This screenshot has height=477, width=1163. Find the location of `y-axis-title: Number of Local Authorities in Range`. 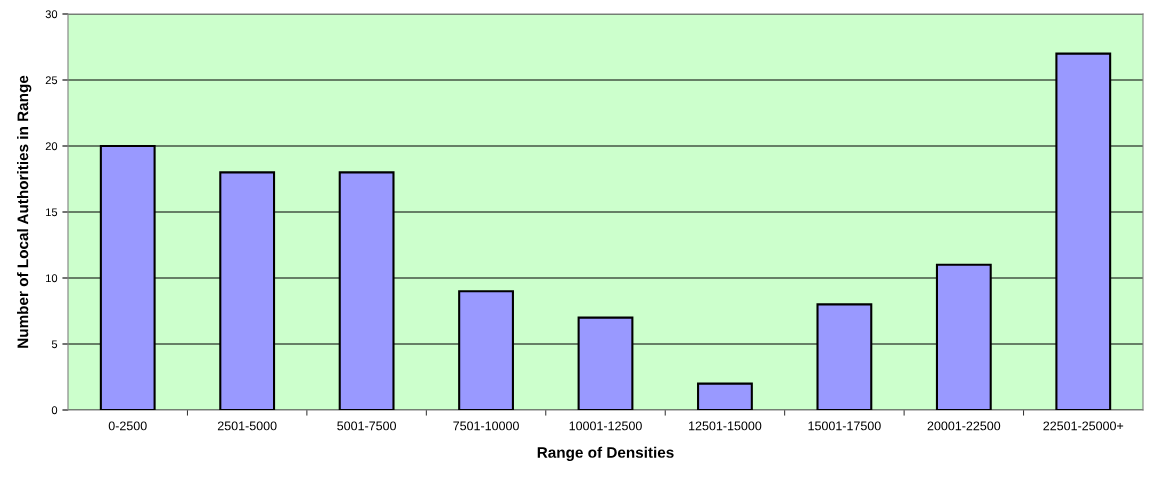

y-axis-title: Number of Local Authorities in Range is located at coordinates (24, 211).